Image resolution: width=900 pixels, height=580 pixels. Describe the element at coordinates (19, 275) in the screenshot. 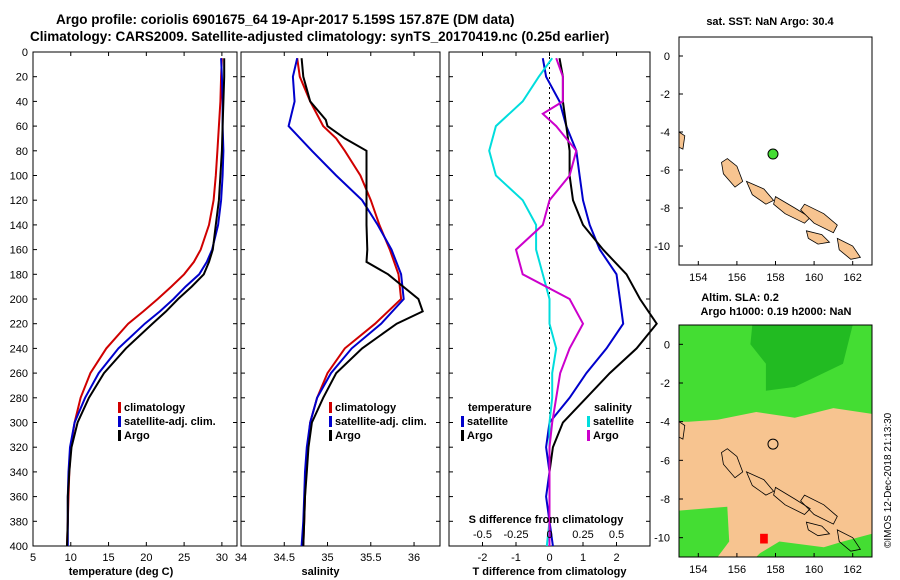

I see `y-tick-label: 180` at that location.